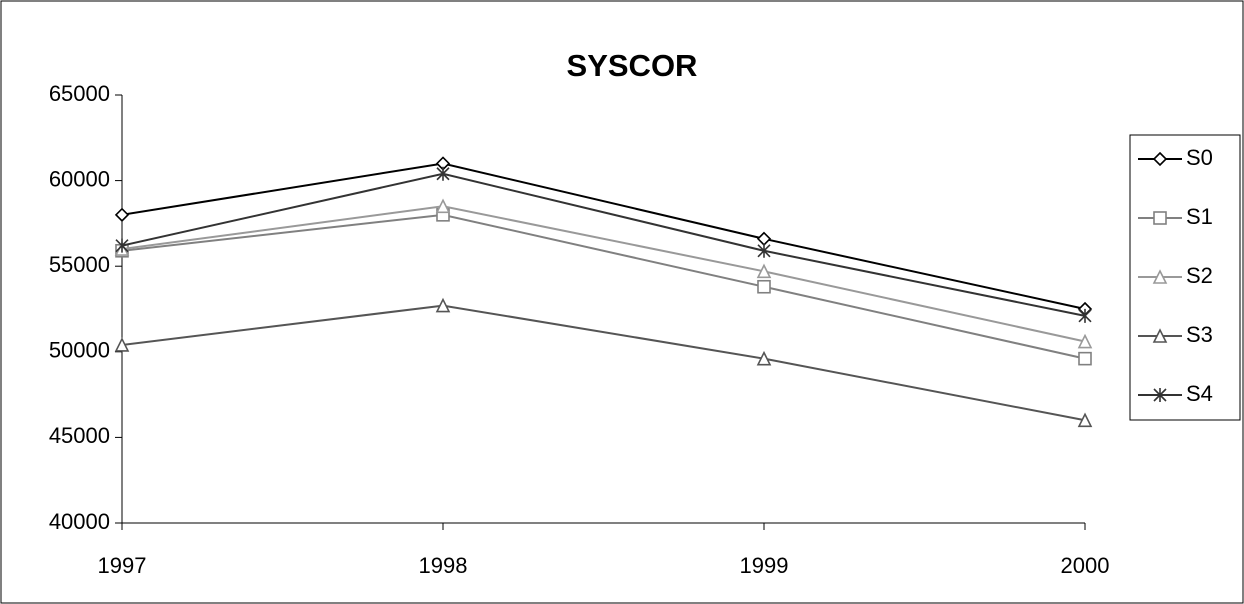  Describe the element at coordinates (1199, 275) in the screenshot. I see `legend-label: S2` at that location.